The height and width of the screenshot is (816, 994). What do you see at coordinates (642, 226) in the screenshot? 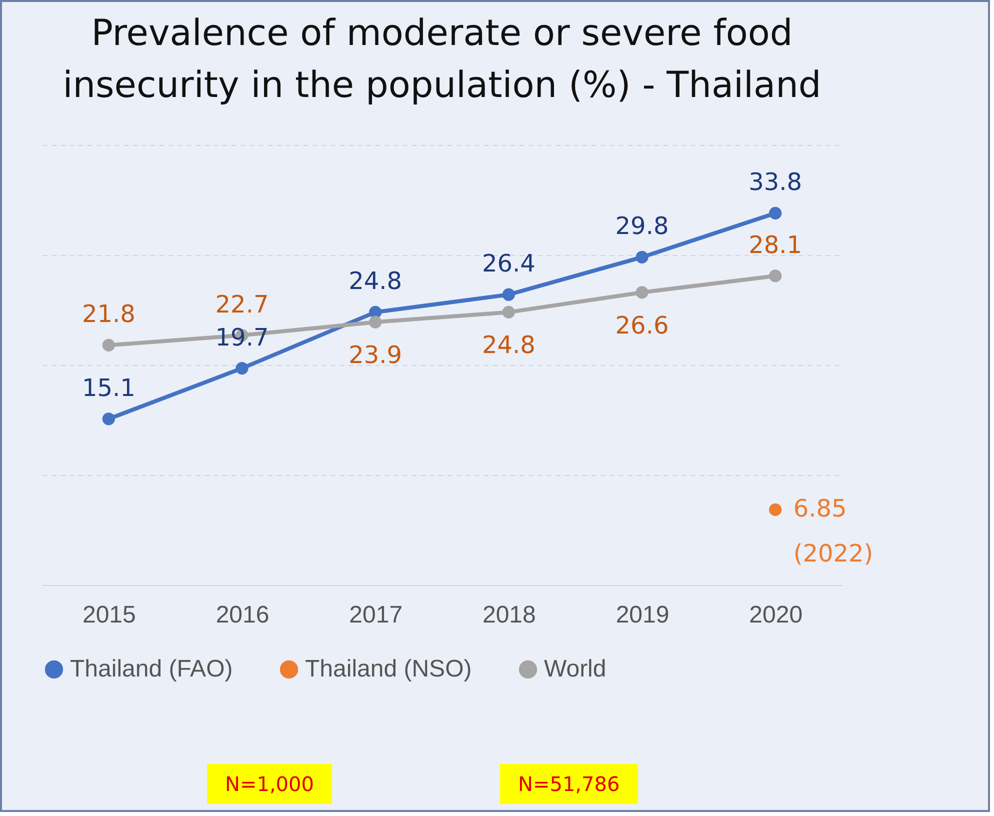
I see `data-label: 29.8` at bounding box center [642, 226].